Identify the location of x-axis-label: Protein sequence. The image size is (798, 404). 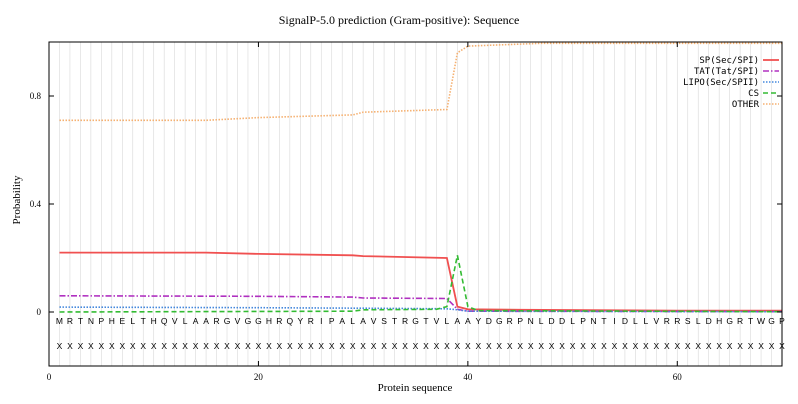
(415, 388).